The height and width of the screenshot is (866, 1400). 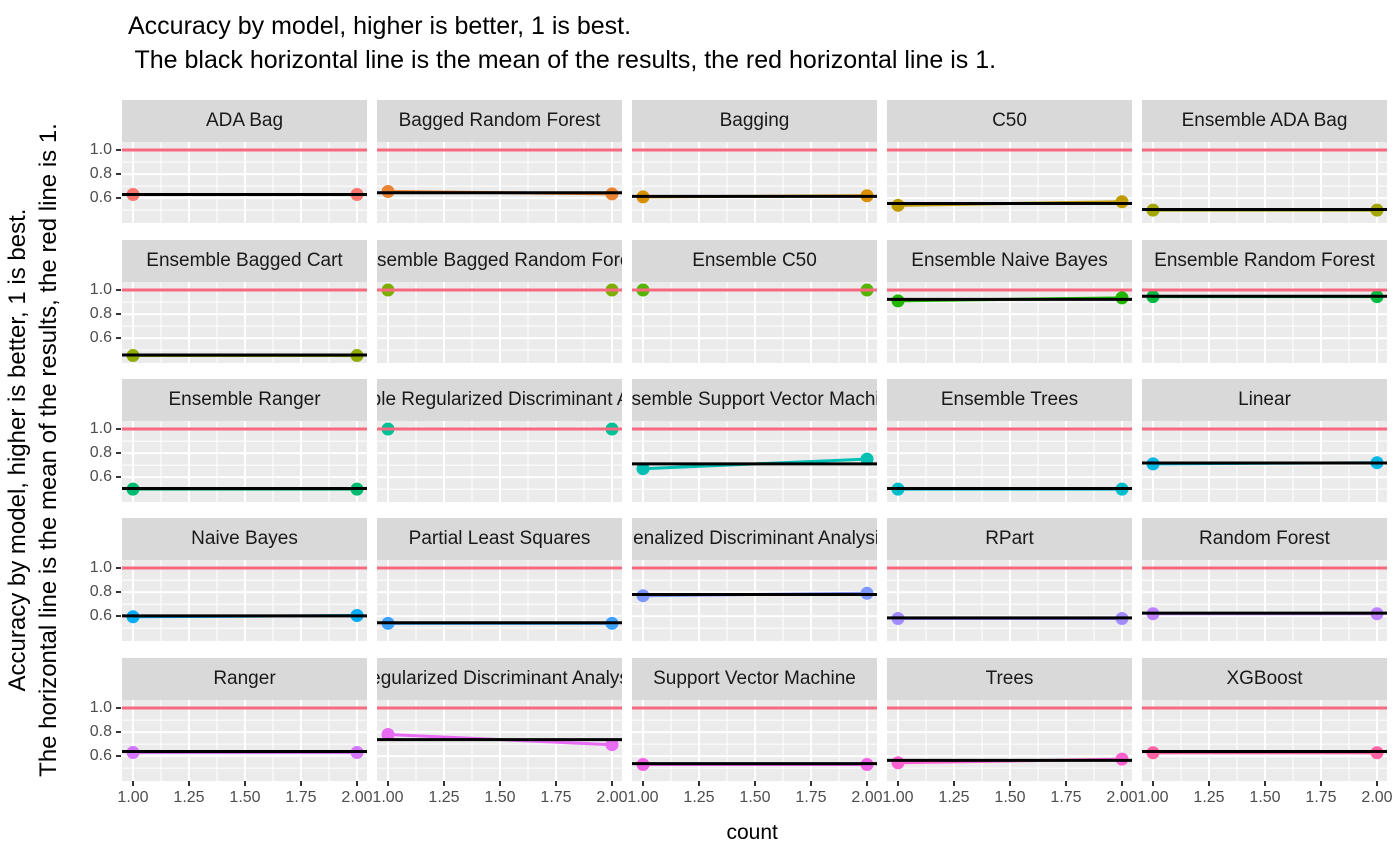 I want to click on facet-strip-label: XGBoost, so click(x=1264, y=678).